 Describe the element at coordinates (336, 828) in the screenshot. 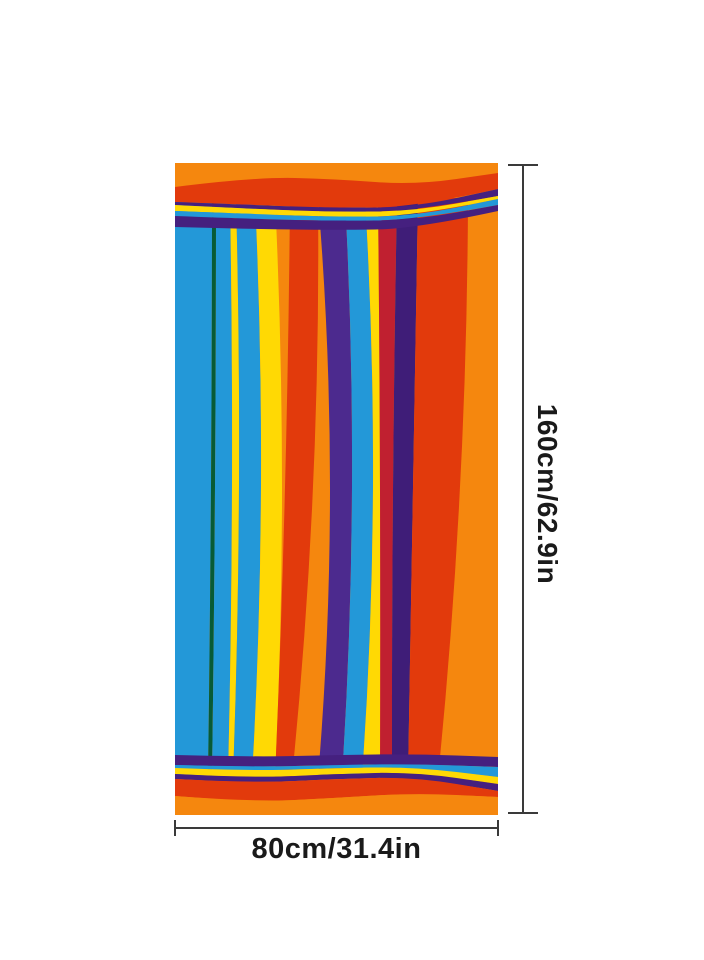

I see `width-dimension-line` at that location.